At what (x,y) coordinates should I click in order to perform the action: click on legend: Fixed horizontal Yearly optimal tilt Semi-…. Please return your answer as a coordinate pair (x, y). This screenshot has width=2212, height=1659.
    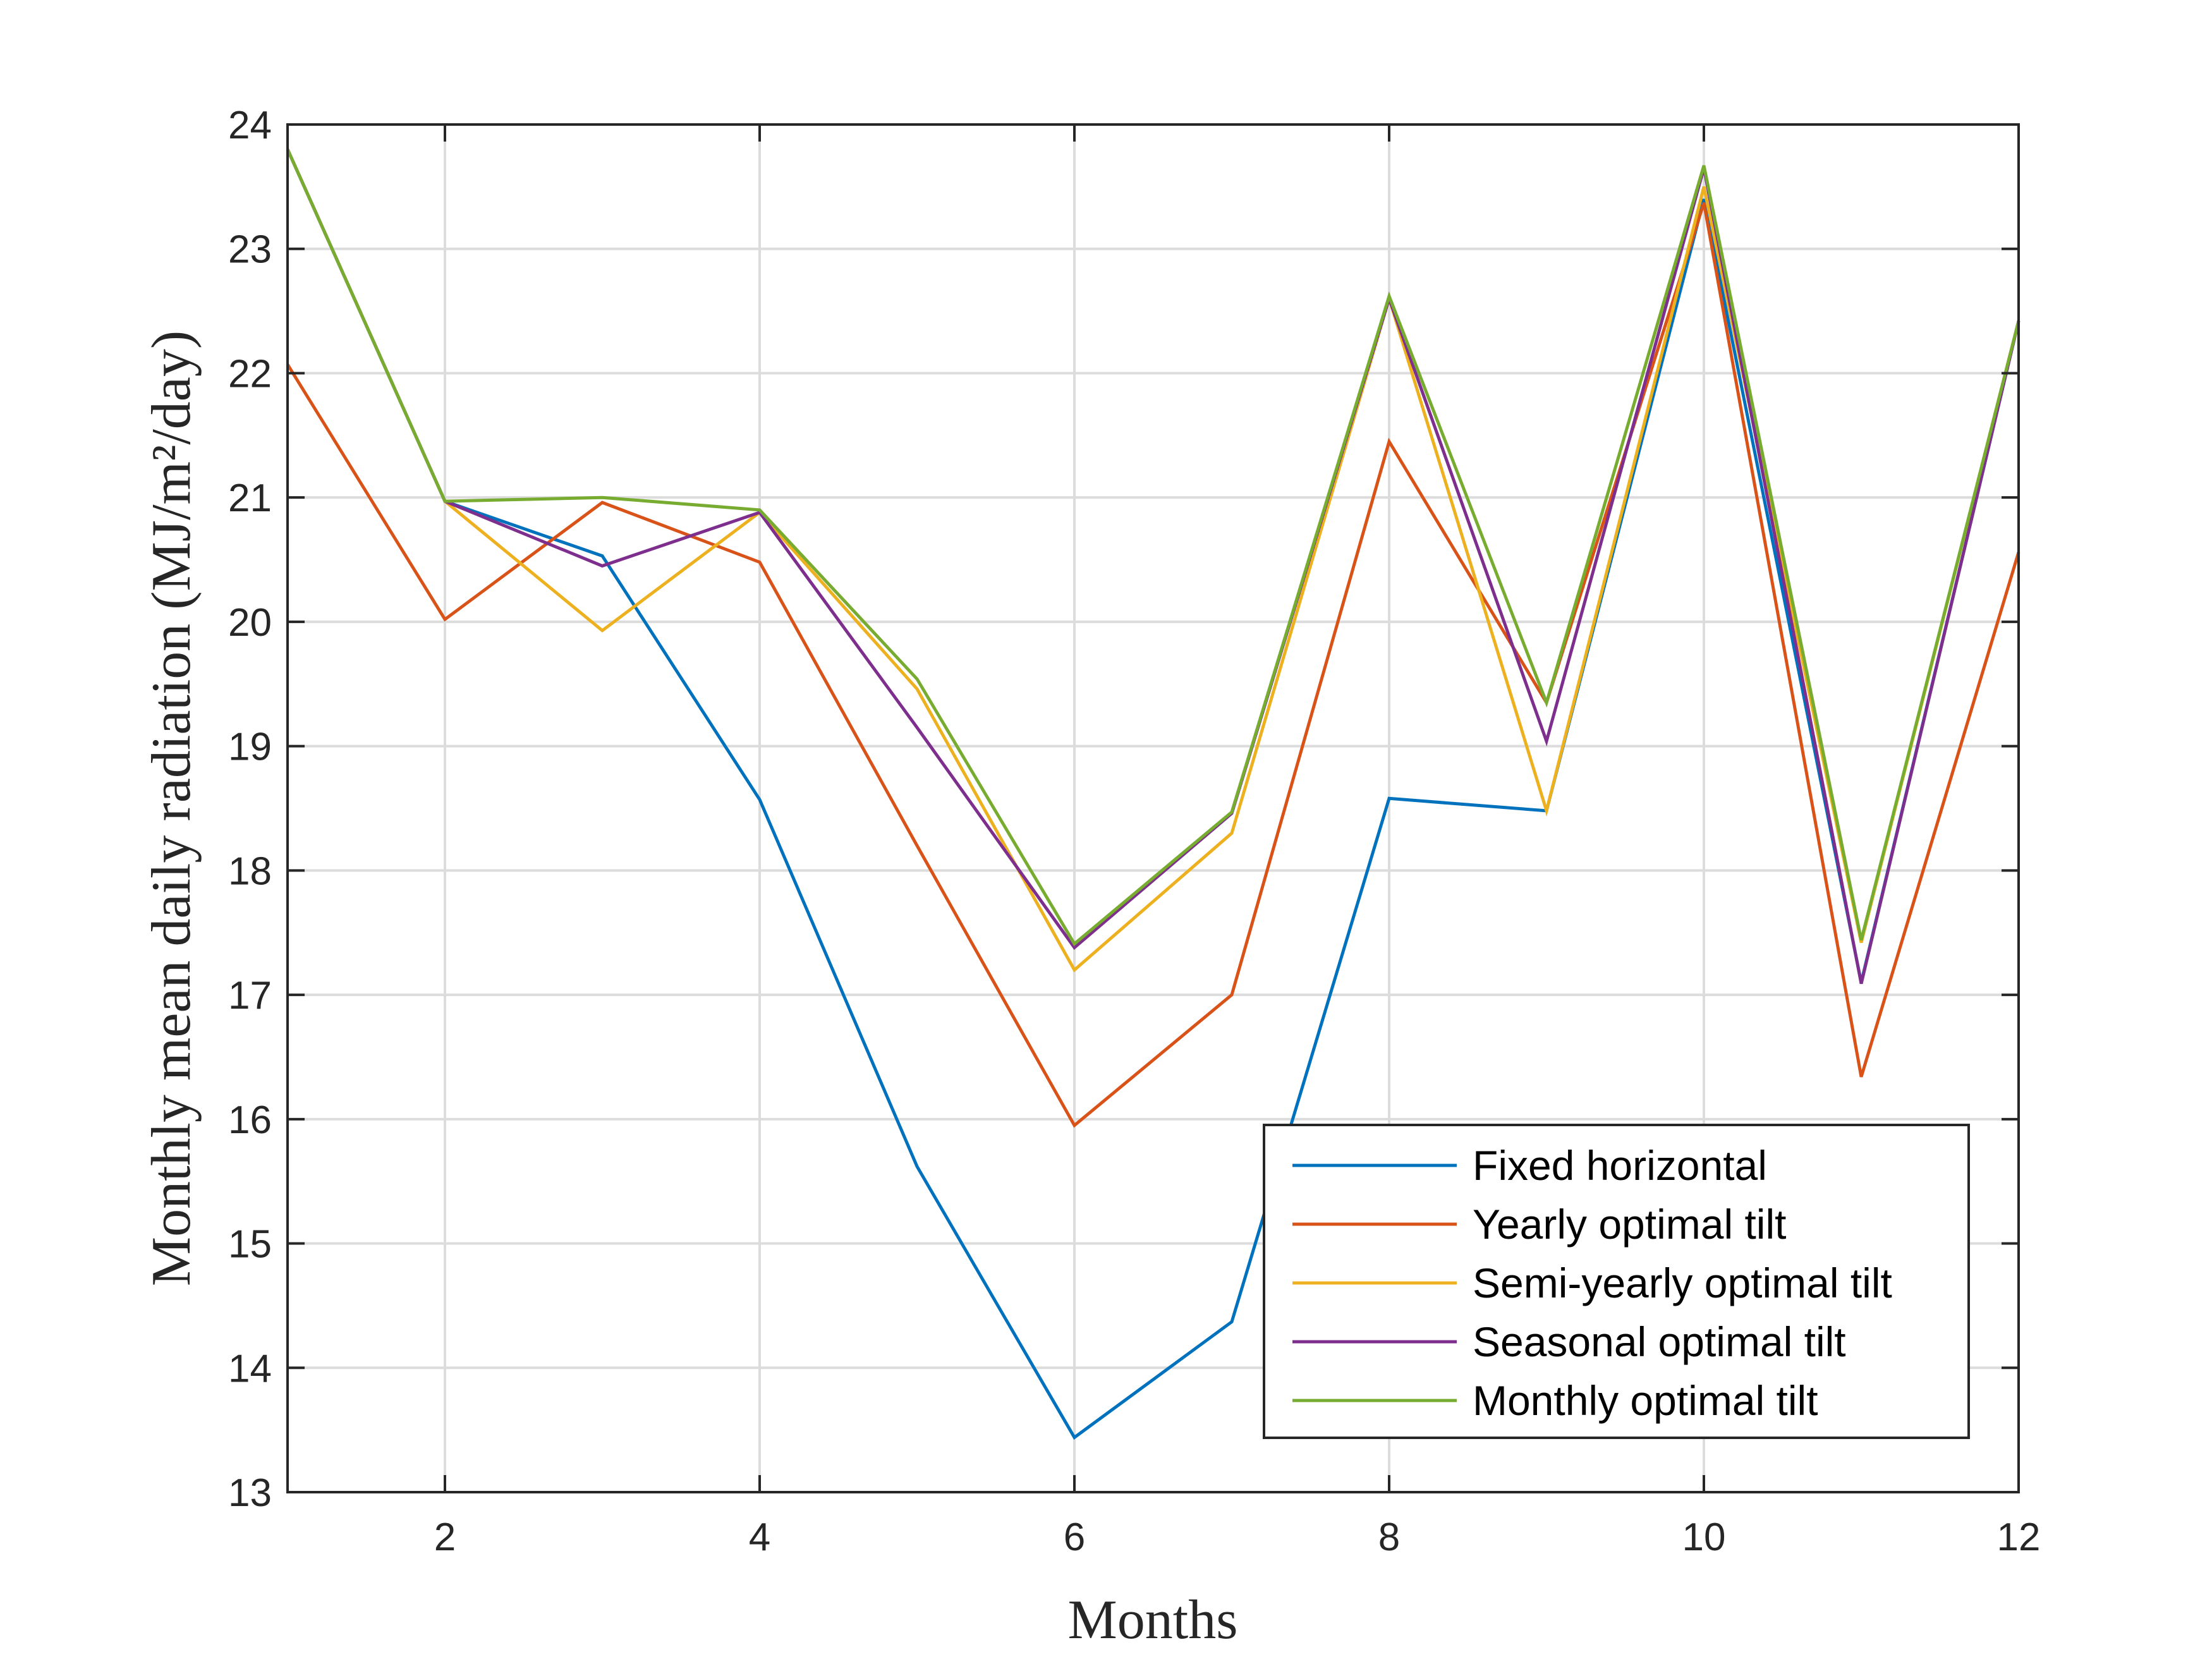
    Looking at the image, I should click on (1616, 1281).